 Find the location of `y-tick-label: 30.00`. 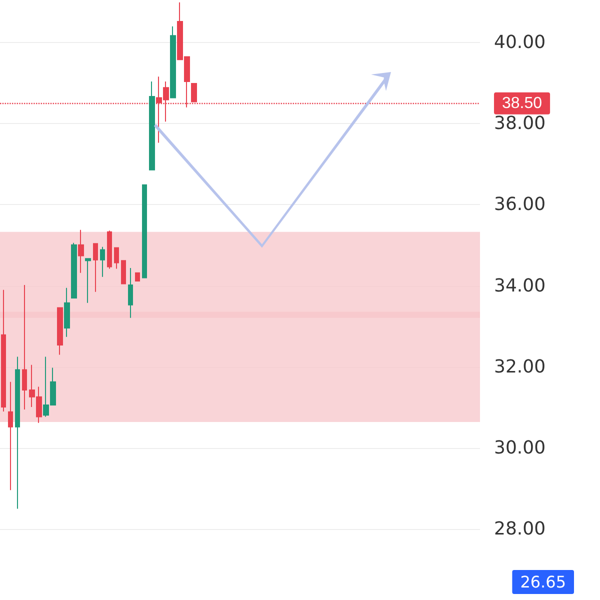

y-tick-label: 30.00 is located at coordinates (520, 447).